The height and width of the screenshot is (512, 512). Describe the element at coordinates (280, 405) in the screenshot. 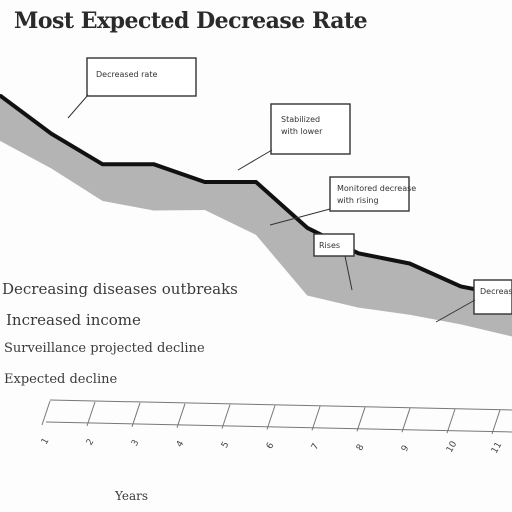

I see `x-axis-top-line` at that location.